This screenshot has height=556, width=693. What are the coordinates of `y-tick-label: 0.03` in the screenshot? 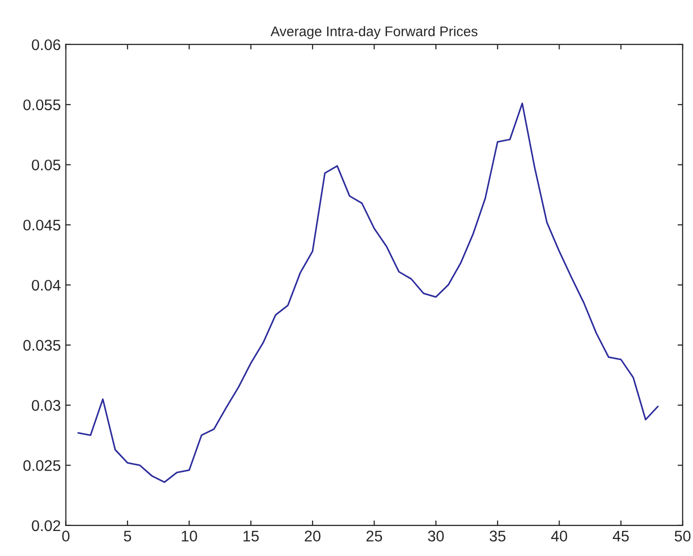 It's located at (46, 405).